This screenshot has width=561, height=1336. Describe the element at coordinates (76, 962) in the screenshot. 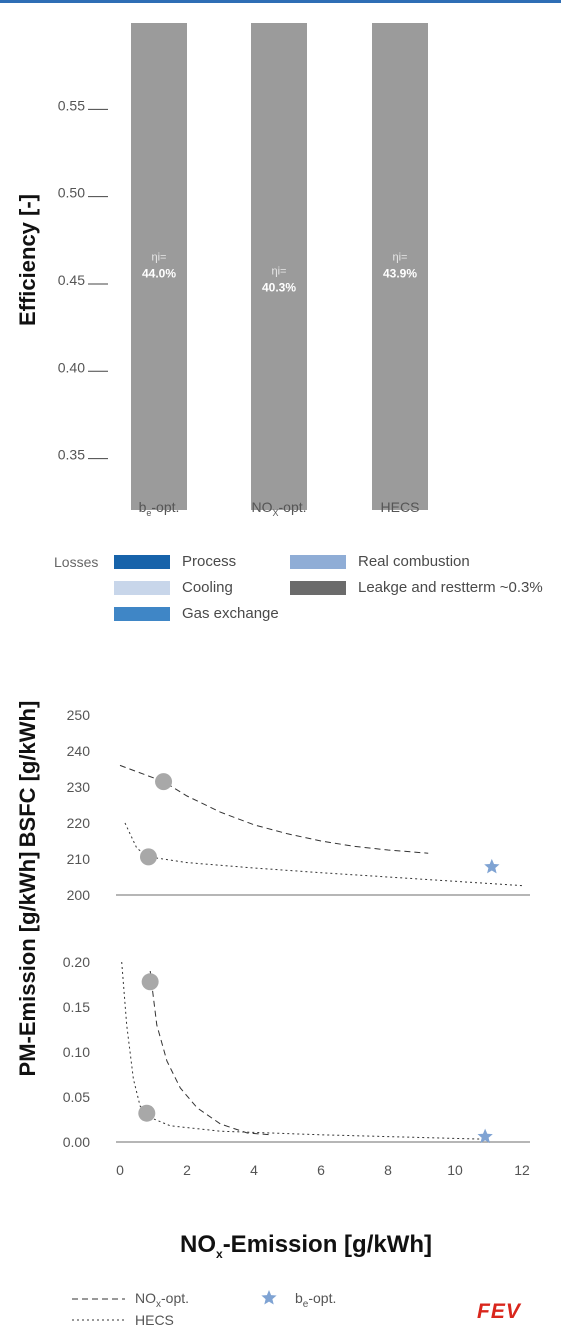

I see `y-tick-label: 0.20` at that location.